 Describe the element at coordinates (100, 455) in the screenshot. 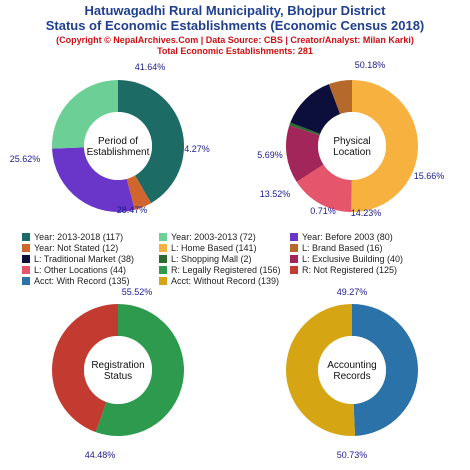

I see `pct-label-registration-1: 44.48%` at that location.